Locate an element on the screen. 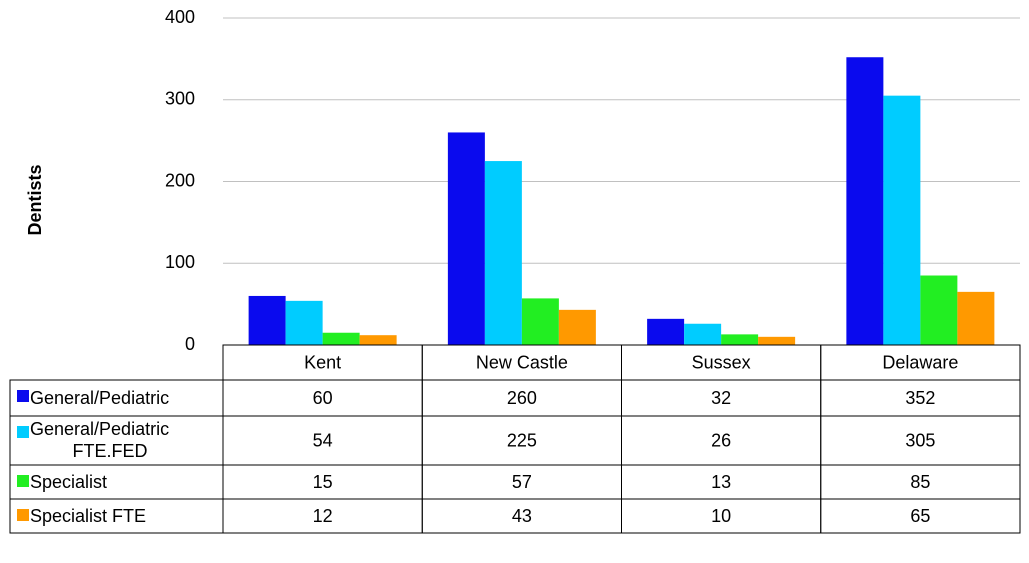  category-label: New Castle is located at coordinates (522, 362).